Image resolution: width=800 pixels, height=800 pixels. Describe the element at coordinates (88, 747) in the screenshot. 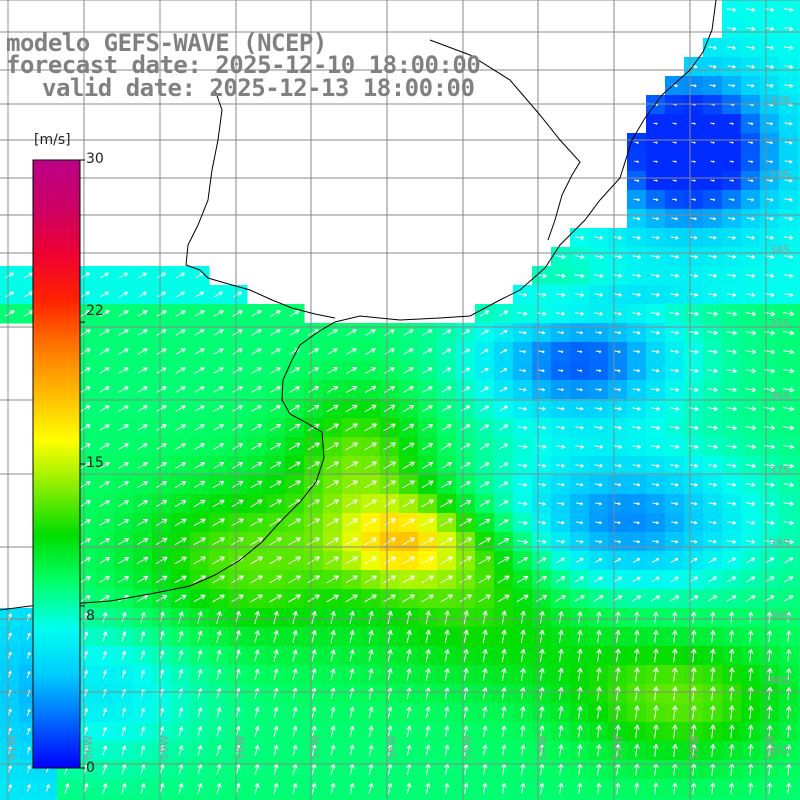

I see `longitude-label: 60W` at that location.